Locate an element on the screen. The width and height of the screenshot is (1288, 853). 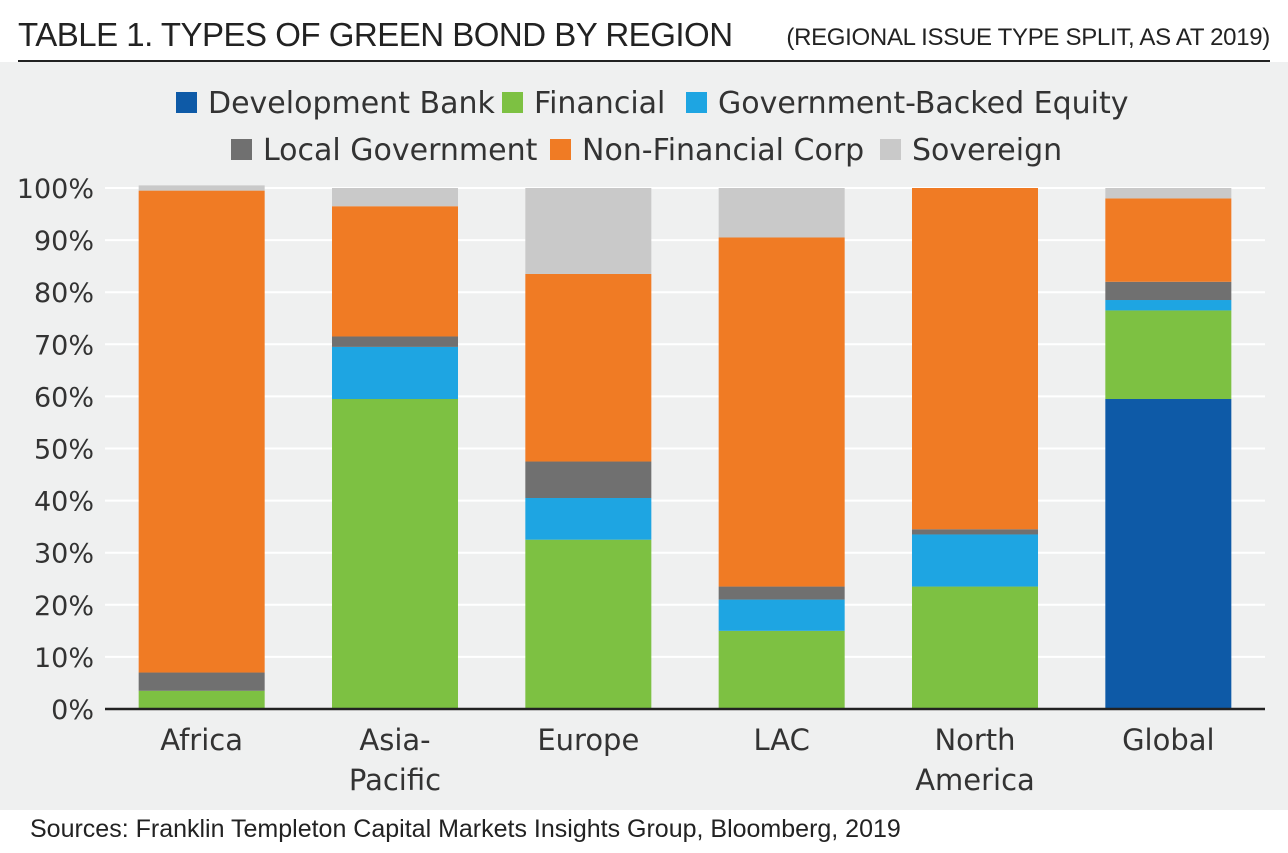
legend-swatch-development-bank is located at coordinates (186, 102).